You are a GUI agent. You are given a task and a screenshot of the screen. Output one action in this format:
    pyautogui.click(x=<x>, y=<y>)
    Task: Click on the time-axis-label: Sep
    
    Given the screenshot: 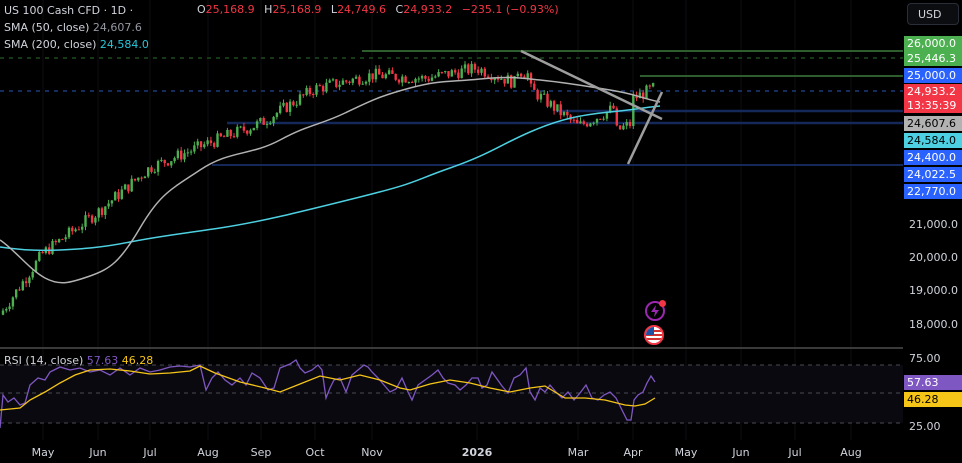 What is the action you would take?
    pyautogui.click(x=261, y=452)
    